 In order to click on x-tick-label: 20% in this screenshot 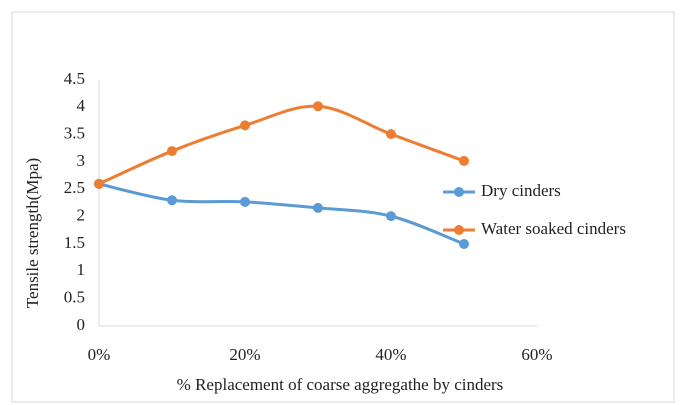, I will do `click(244, 354)`.